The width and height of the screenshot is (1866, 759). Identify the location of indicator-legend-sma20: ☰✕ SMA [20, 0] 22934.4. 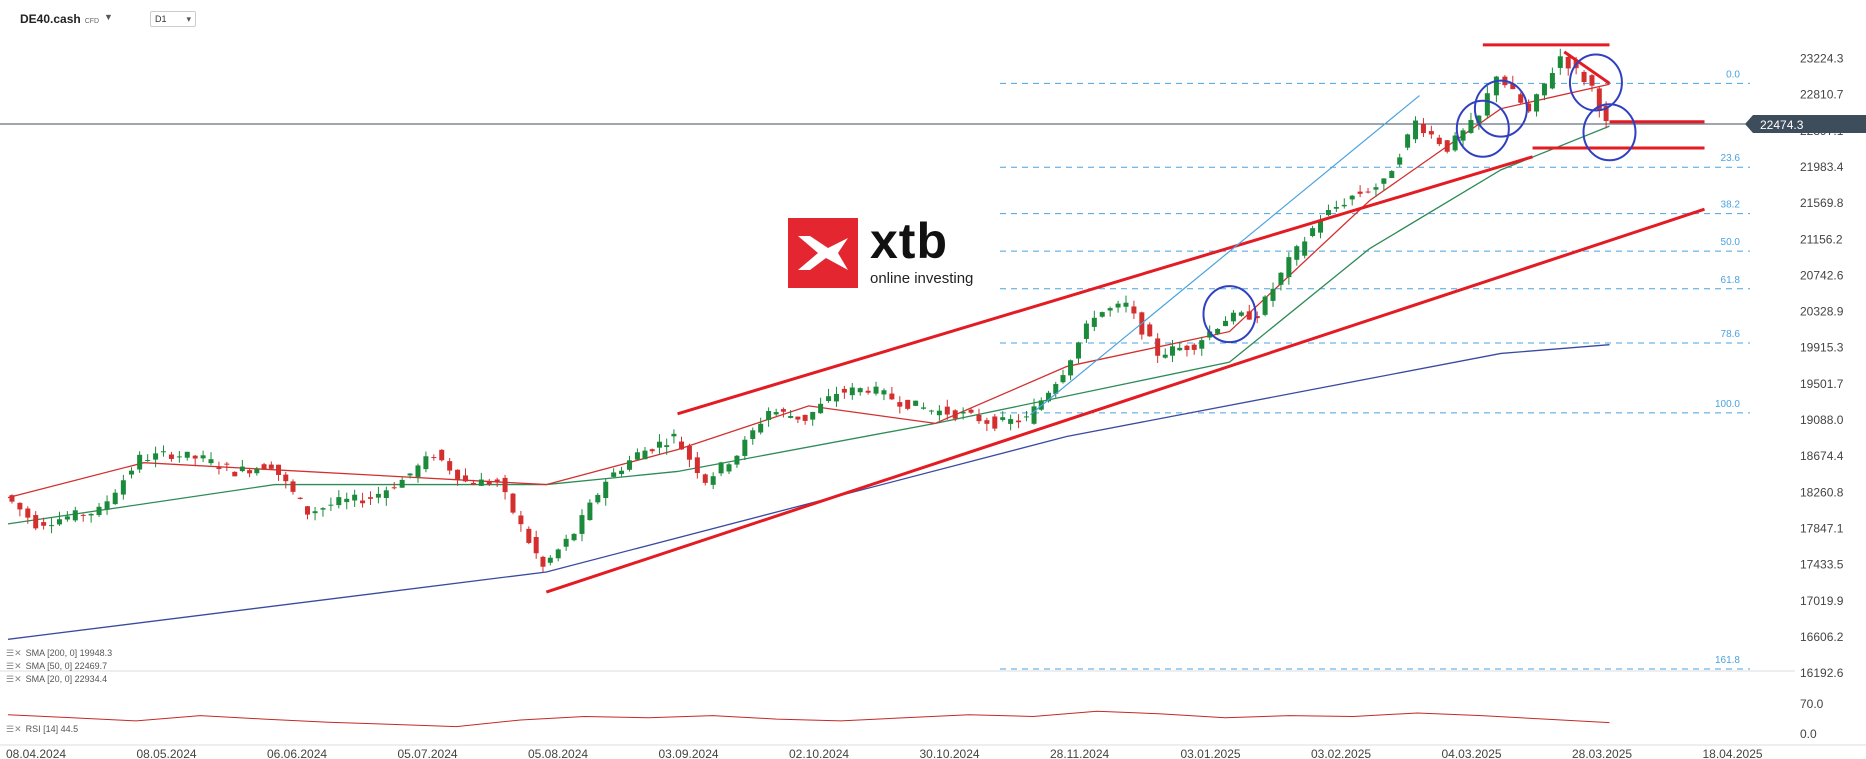
(56, 679).